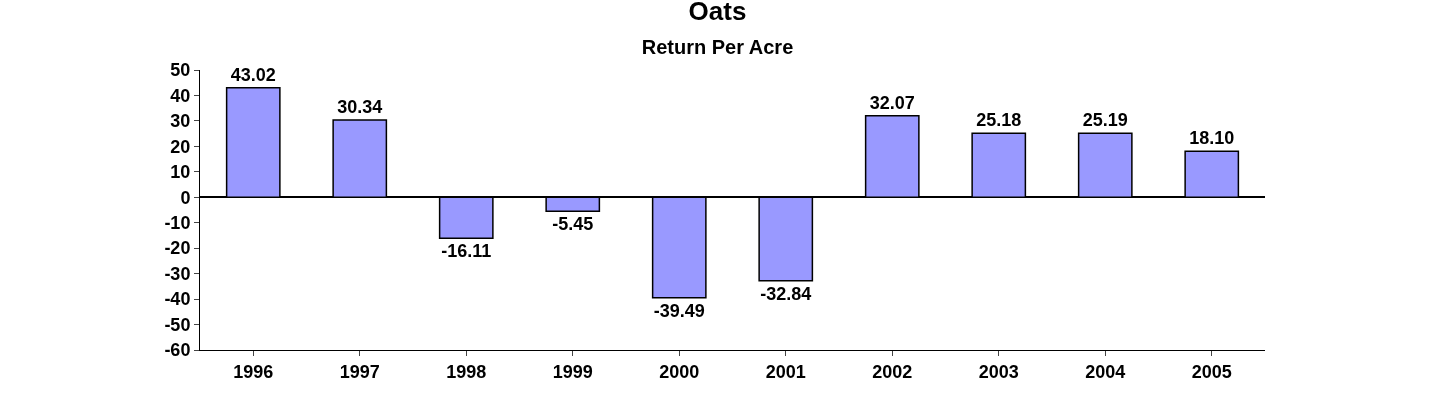 The image size is (1435, 400). I want to click on x-tick-label: 1996, so click(253, 371).